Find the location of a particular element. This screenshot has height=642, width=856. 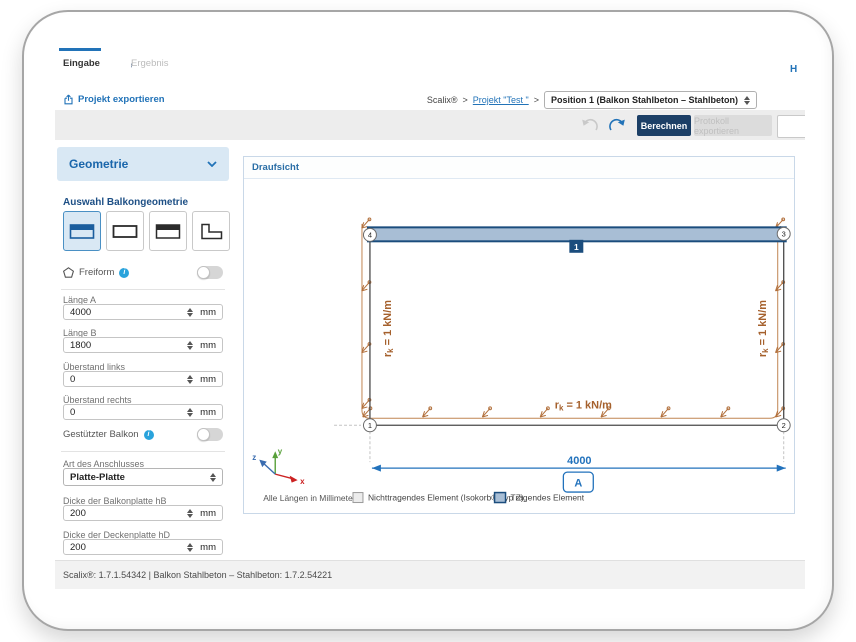

gestuetzter-balkon-toggle is located at coordinates (210, 434).